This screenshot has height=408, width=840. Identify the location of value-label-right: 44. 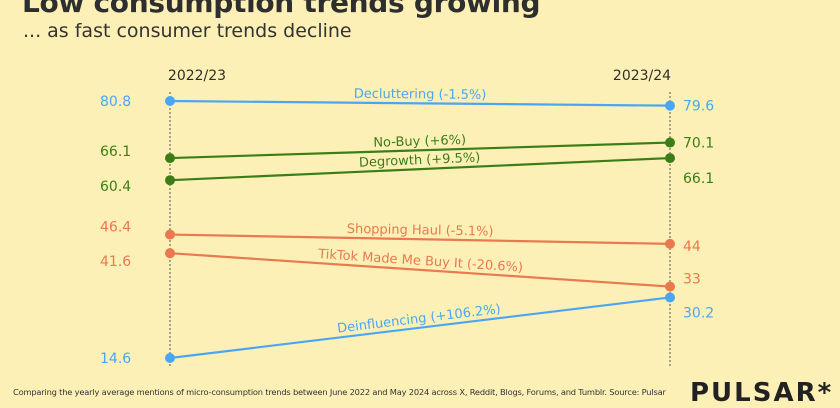
(692, 247).